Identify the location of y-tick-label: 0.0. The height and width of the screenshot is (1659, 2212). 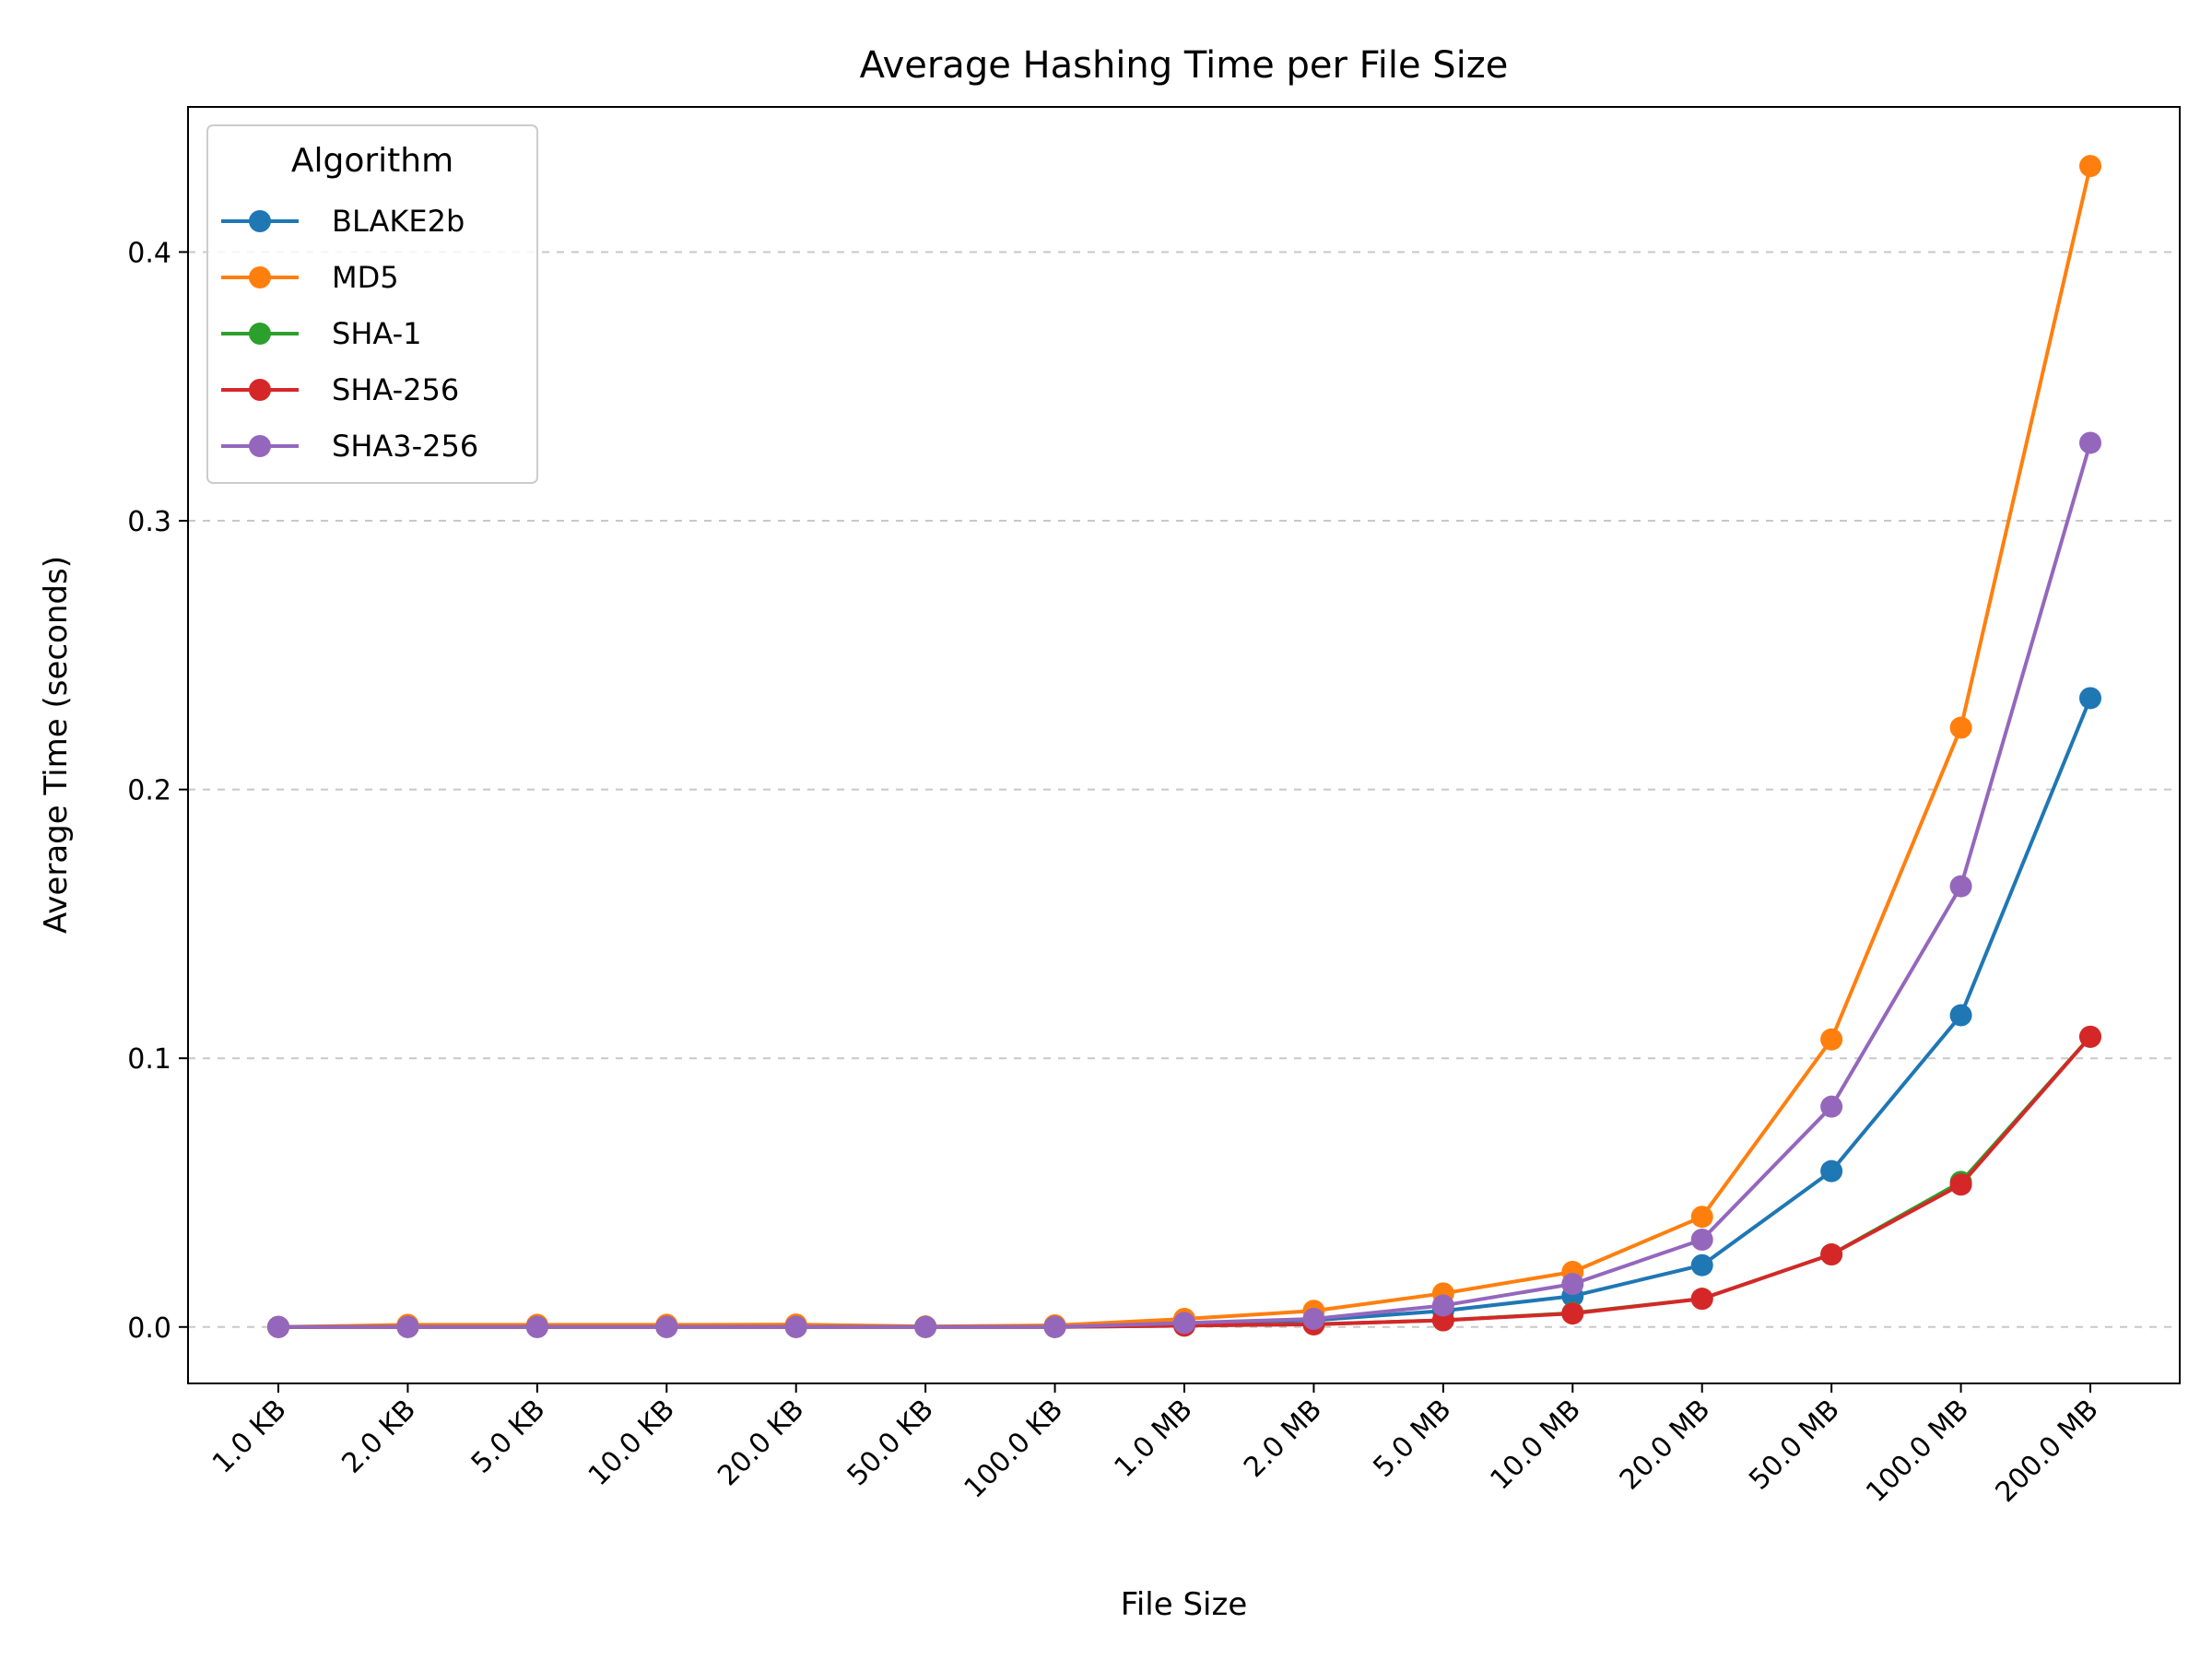
(149, 1328).